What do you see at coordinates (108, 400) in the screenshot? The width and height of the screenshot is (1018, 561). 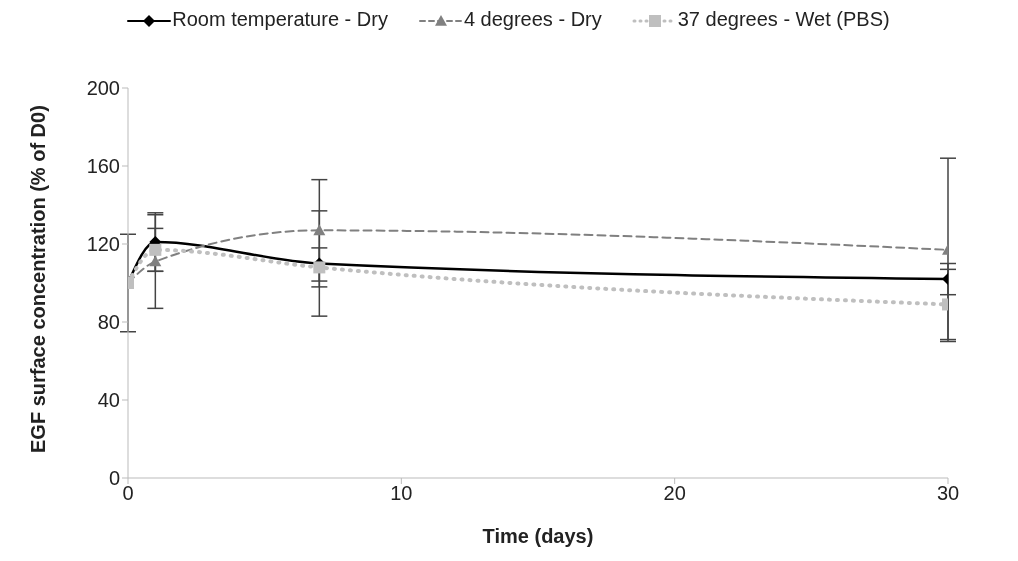 I see `y-tick-label: 40` at bounding box center [108, 400].